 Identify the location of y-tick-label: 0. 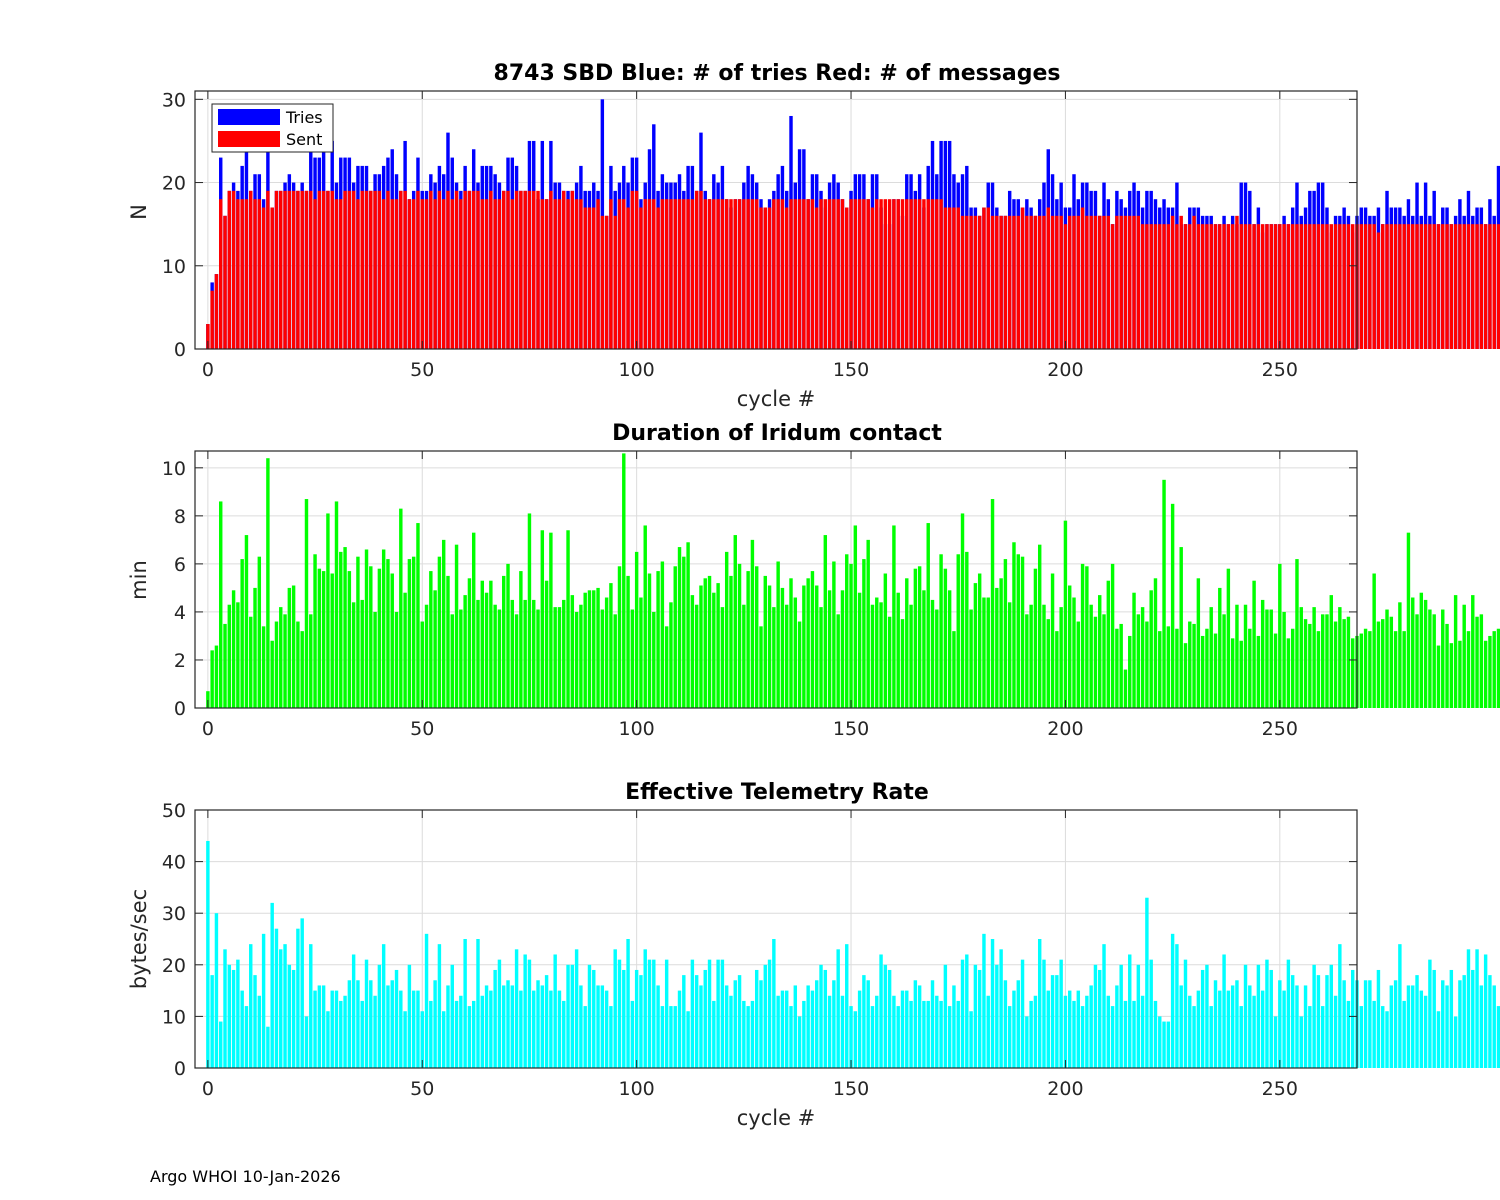
(180, 709).